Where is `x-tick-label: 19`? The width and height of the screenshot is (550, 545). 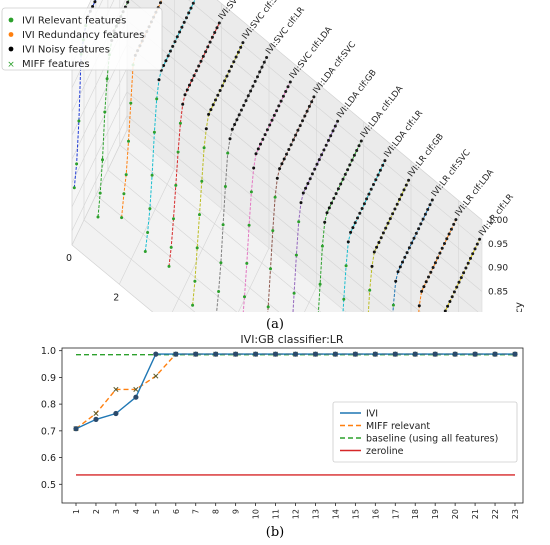
x-tick-label: 19 is located at coordinates (435, 514).